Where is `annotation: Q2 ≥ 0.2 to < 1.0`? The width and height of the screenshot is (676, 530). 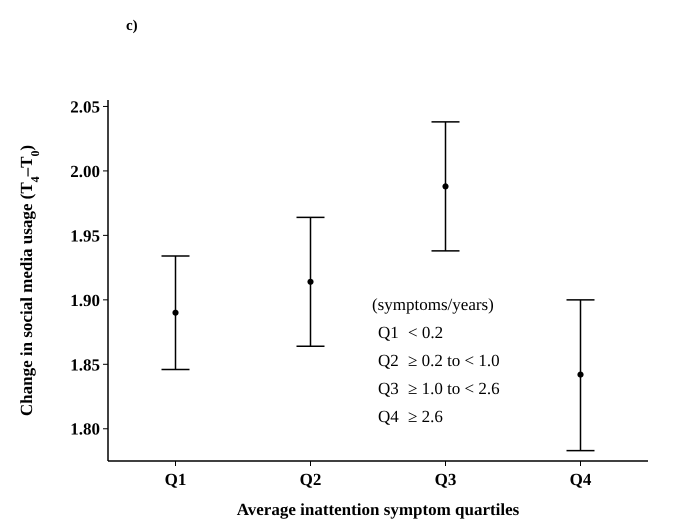 annotation: Q2 ≥ 0.2 to < 1.0 is located at coordinates (439, 360).